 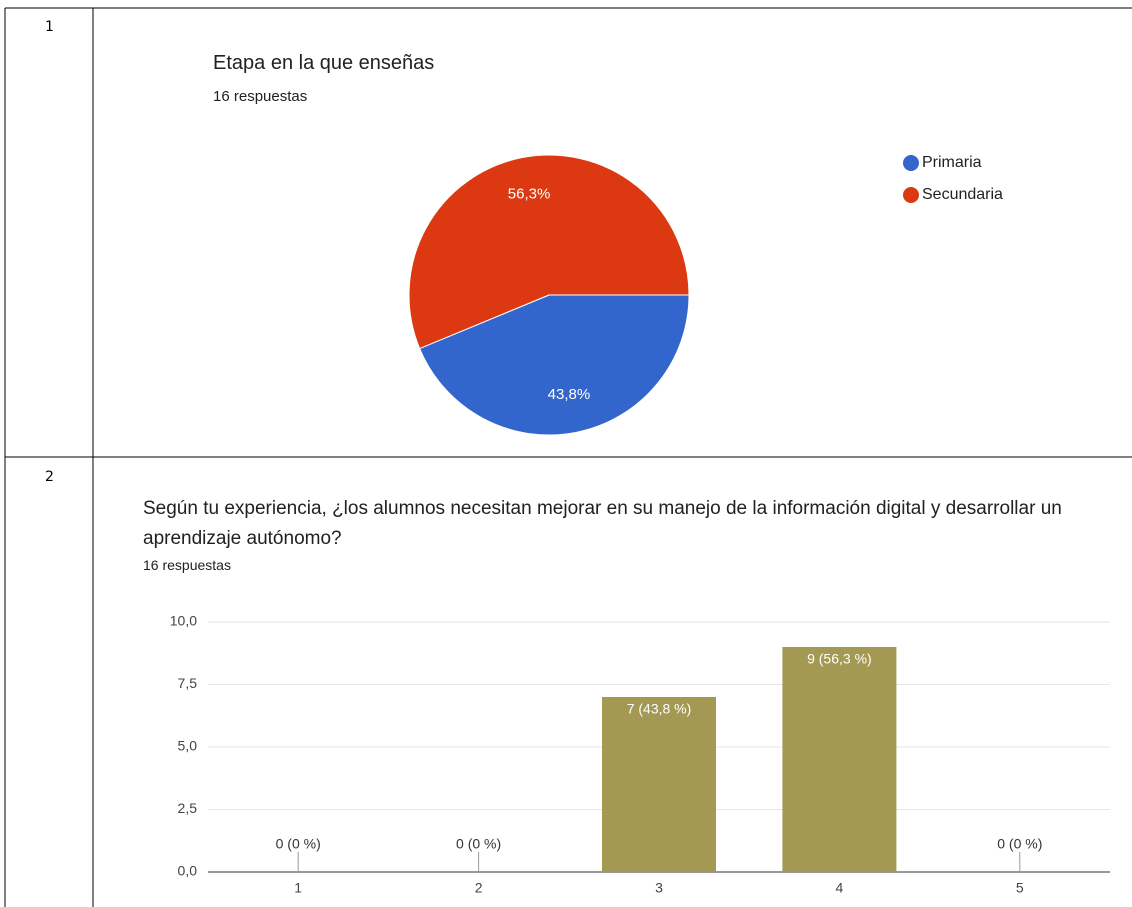 I want to click on row-number: 2, so click(x=49, y=477).